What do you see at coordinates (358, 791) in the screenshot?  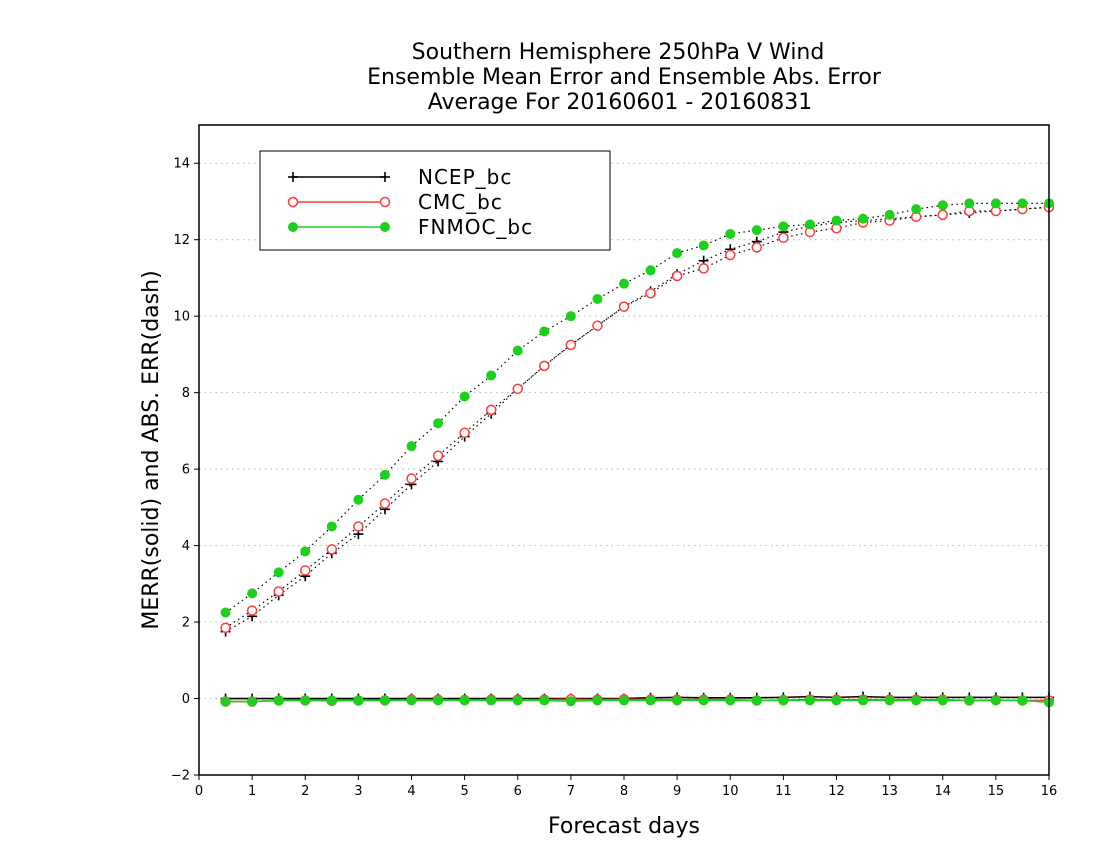 I see `x-tick-label: 3` at bounding box center [358, 791].